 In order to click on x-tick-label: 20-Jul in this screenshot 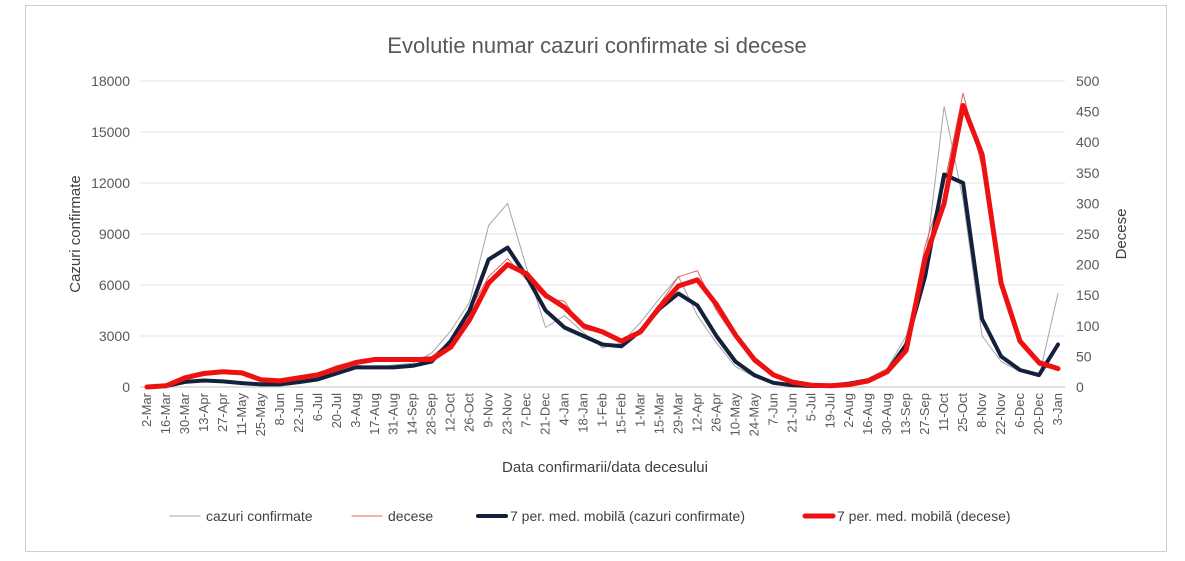, I will do `click(336, 411)`.